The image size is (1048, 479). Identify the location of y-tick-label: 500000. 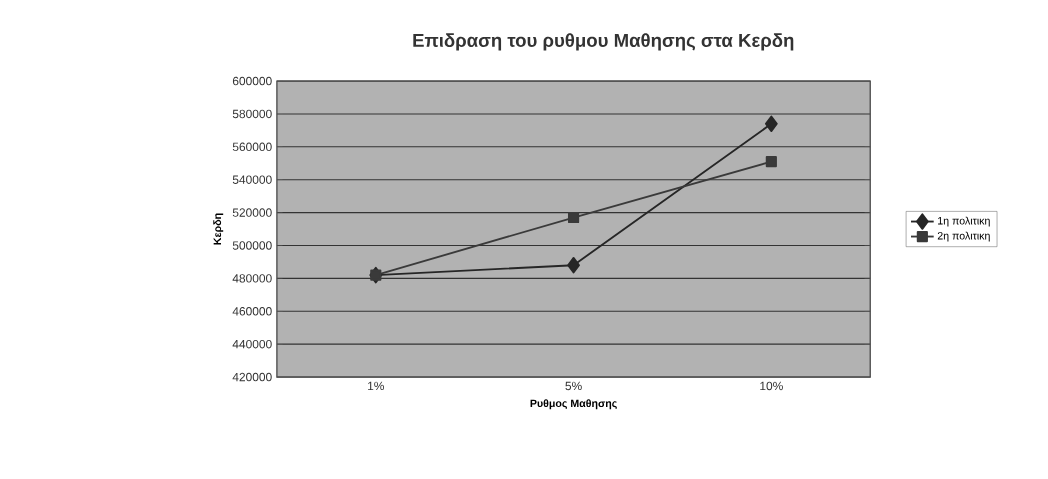
(252, 245).